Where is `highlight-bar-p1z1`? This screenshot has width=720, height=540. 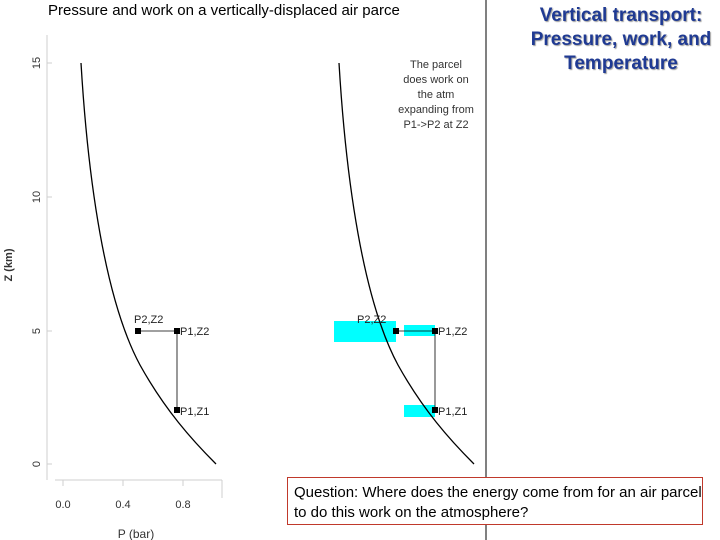
highlight-bar-p1z1 is located at coordinates (419, 411).